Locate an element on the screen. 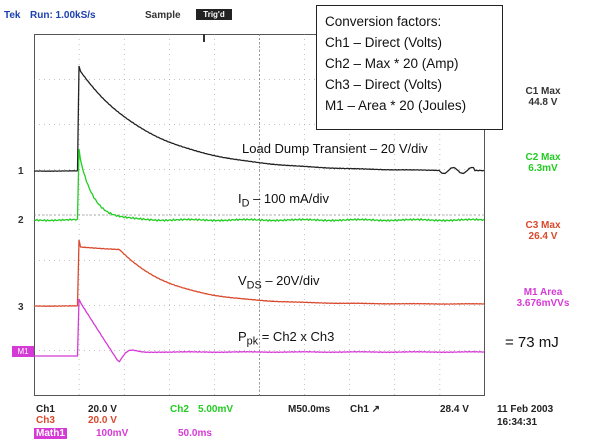 Image resolution: width=592 pixels, height=445 pixels. c1-max-readout: C1 Max 44.8 V is located at coordinates (543, 97).